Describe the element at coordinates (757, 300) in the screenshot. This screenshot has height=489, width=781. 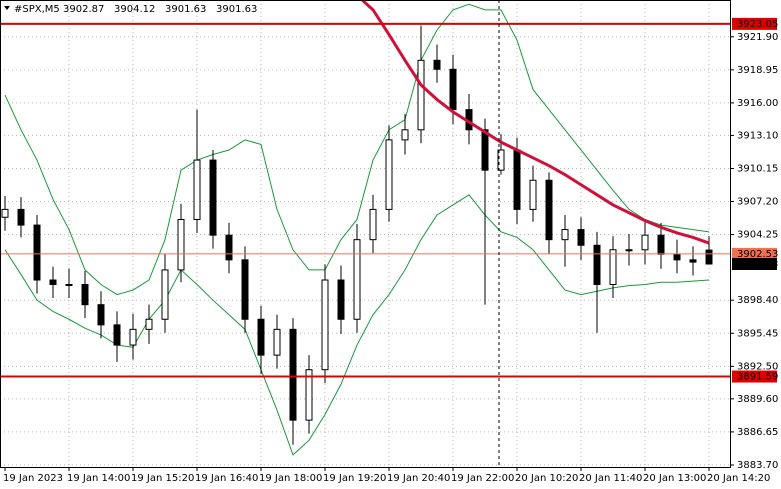
I see `y-tick-label: 3898.40` at that location.